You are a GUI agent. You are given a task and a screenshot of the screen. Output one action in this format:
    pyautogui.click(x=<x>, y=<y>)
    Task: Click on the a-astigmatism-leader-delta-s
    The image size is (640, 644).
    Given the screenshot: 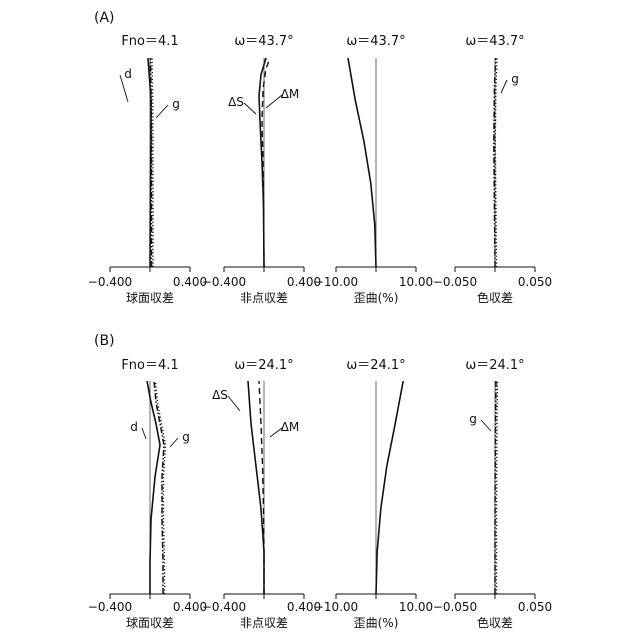 What is the action you would take?
    pyautogui.click(x=250, y=108)
    